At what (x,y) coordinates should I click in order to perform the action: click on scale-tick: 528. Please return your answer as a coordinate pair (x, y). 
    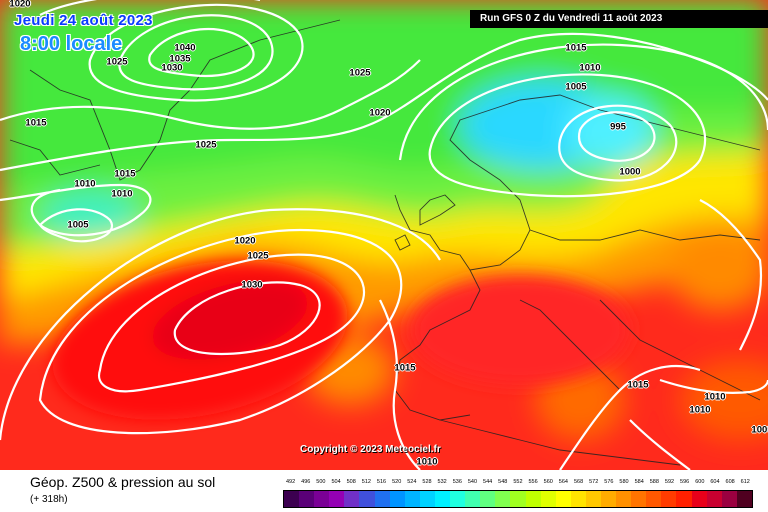
    Looking at the image, I should click on (427, 482).